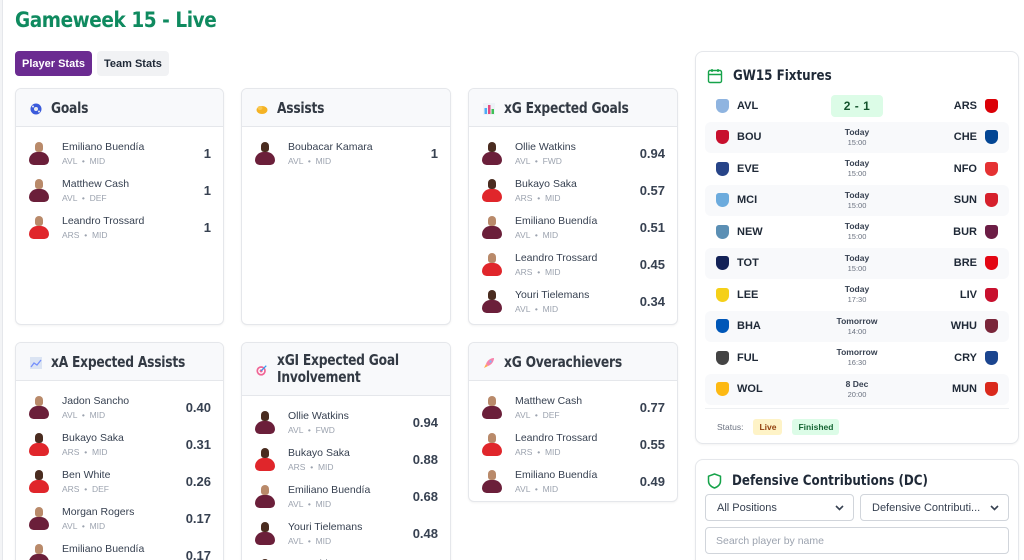 This screenshot has height=560, width=1024. I want to click on player-name: Bukayo Saka, so click(93, 437).